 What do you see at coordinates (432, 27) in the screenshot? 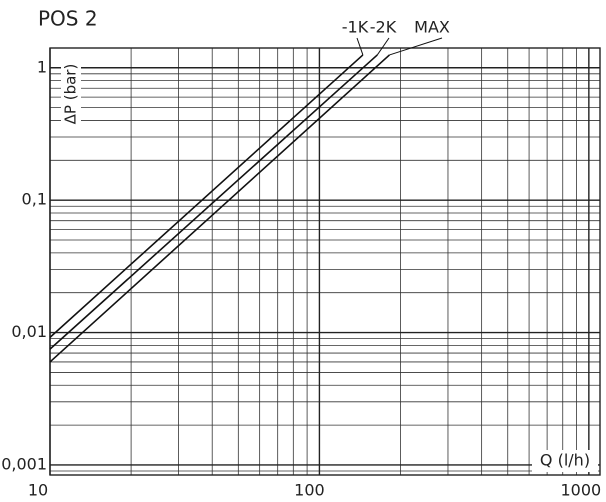
I see `series-label: MAX` at bounding box center [432, 27].